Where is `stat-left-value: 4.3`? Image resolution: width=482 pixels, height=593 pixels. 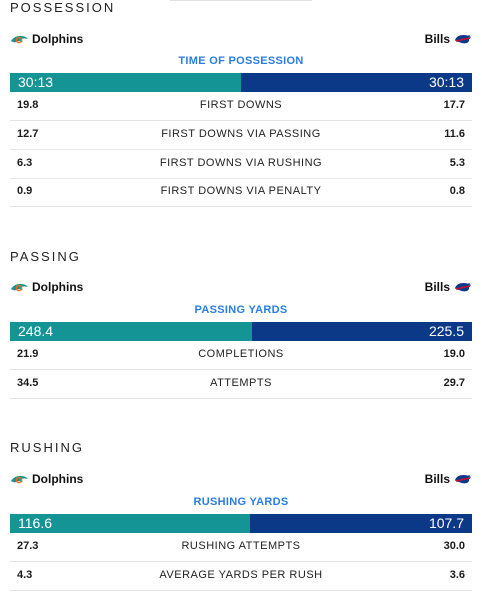
stat-left-value: 4.3 is located at coordinates (25, 575).